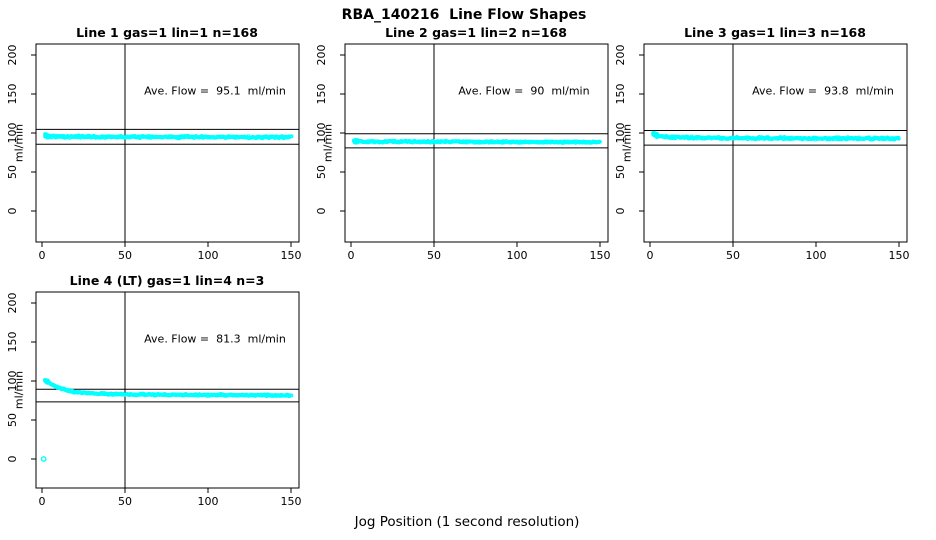 This screenshot has width=936, height=540. Describe the element at coordinates (167, 32) in the screenshot. I see `subplot-1-title: Line 1 gas=1 lin=1 n=168` at that location.